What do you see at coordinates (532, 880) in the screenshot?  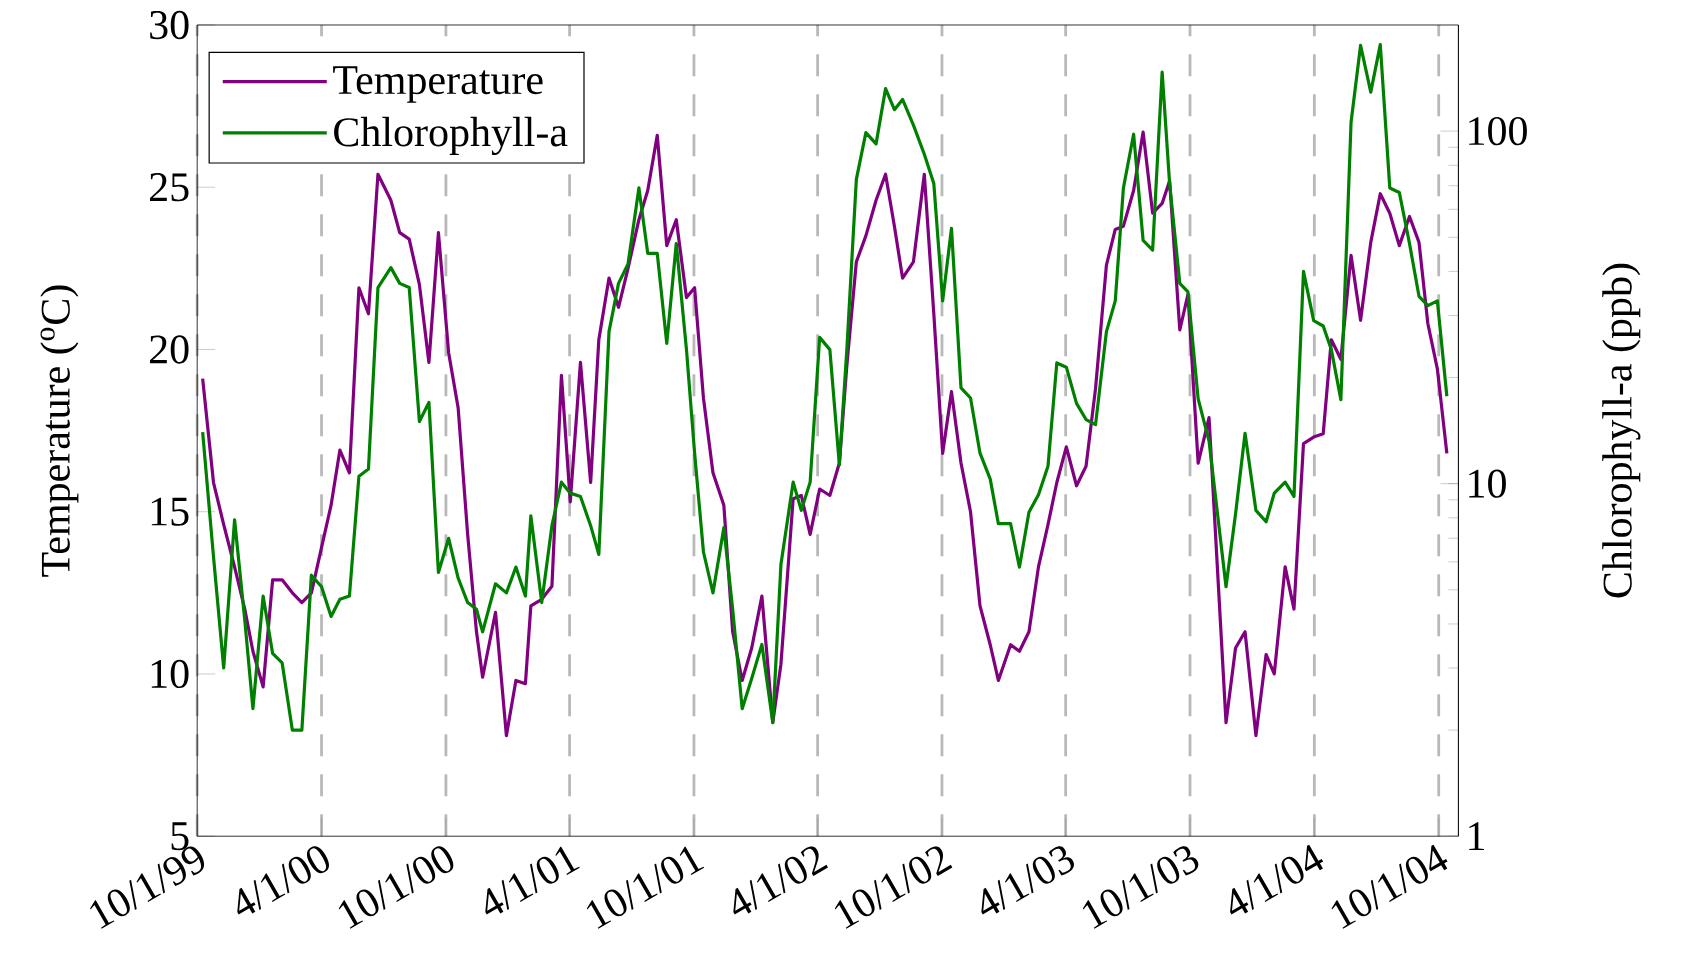 I see `x-tick-label: 4/1/01` at bounding box center [532, 880].